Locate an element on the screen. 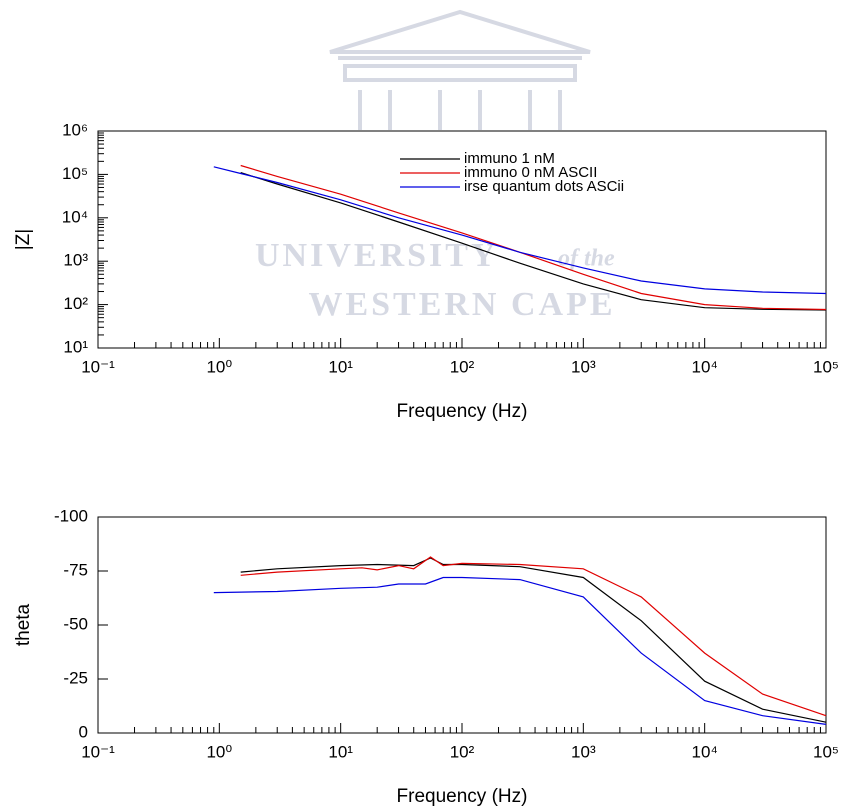 Image resolution: width=848 pixels, height=812 pixels. y-tick-label: -100 is located at coordinates (71, 515).